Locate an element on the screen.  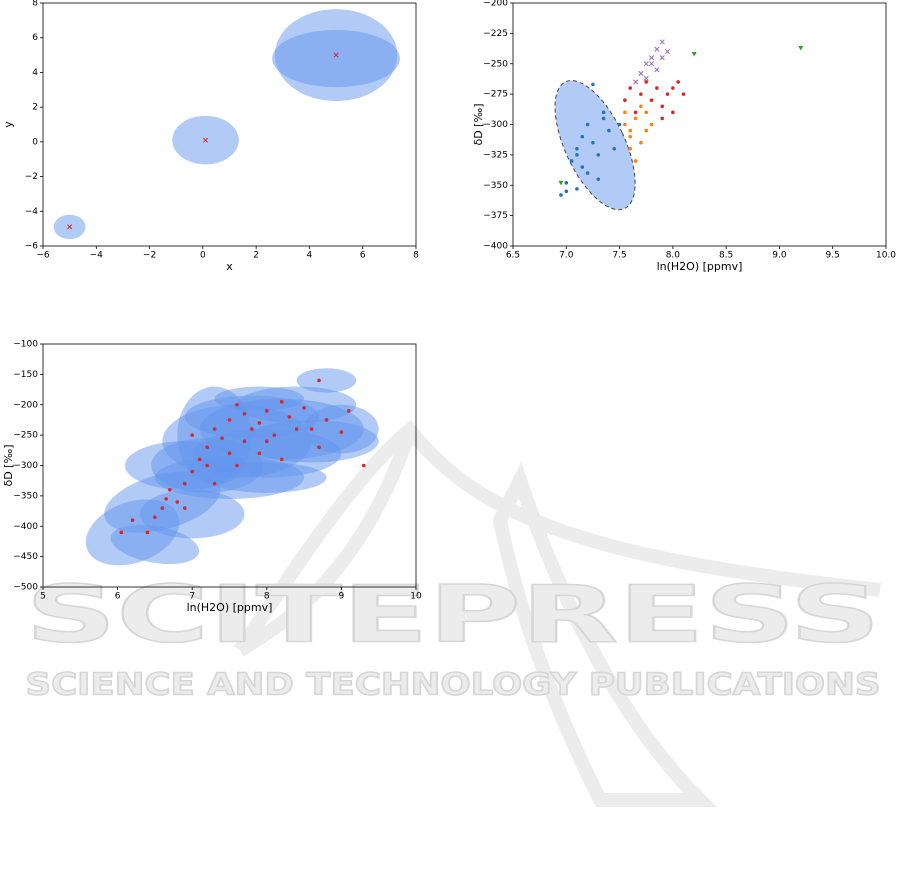
x-tick-label: 6 is located at coordinates (363, 256).